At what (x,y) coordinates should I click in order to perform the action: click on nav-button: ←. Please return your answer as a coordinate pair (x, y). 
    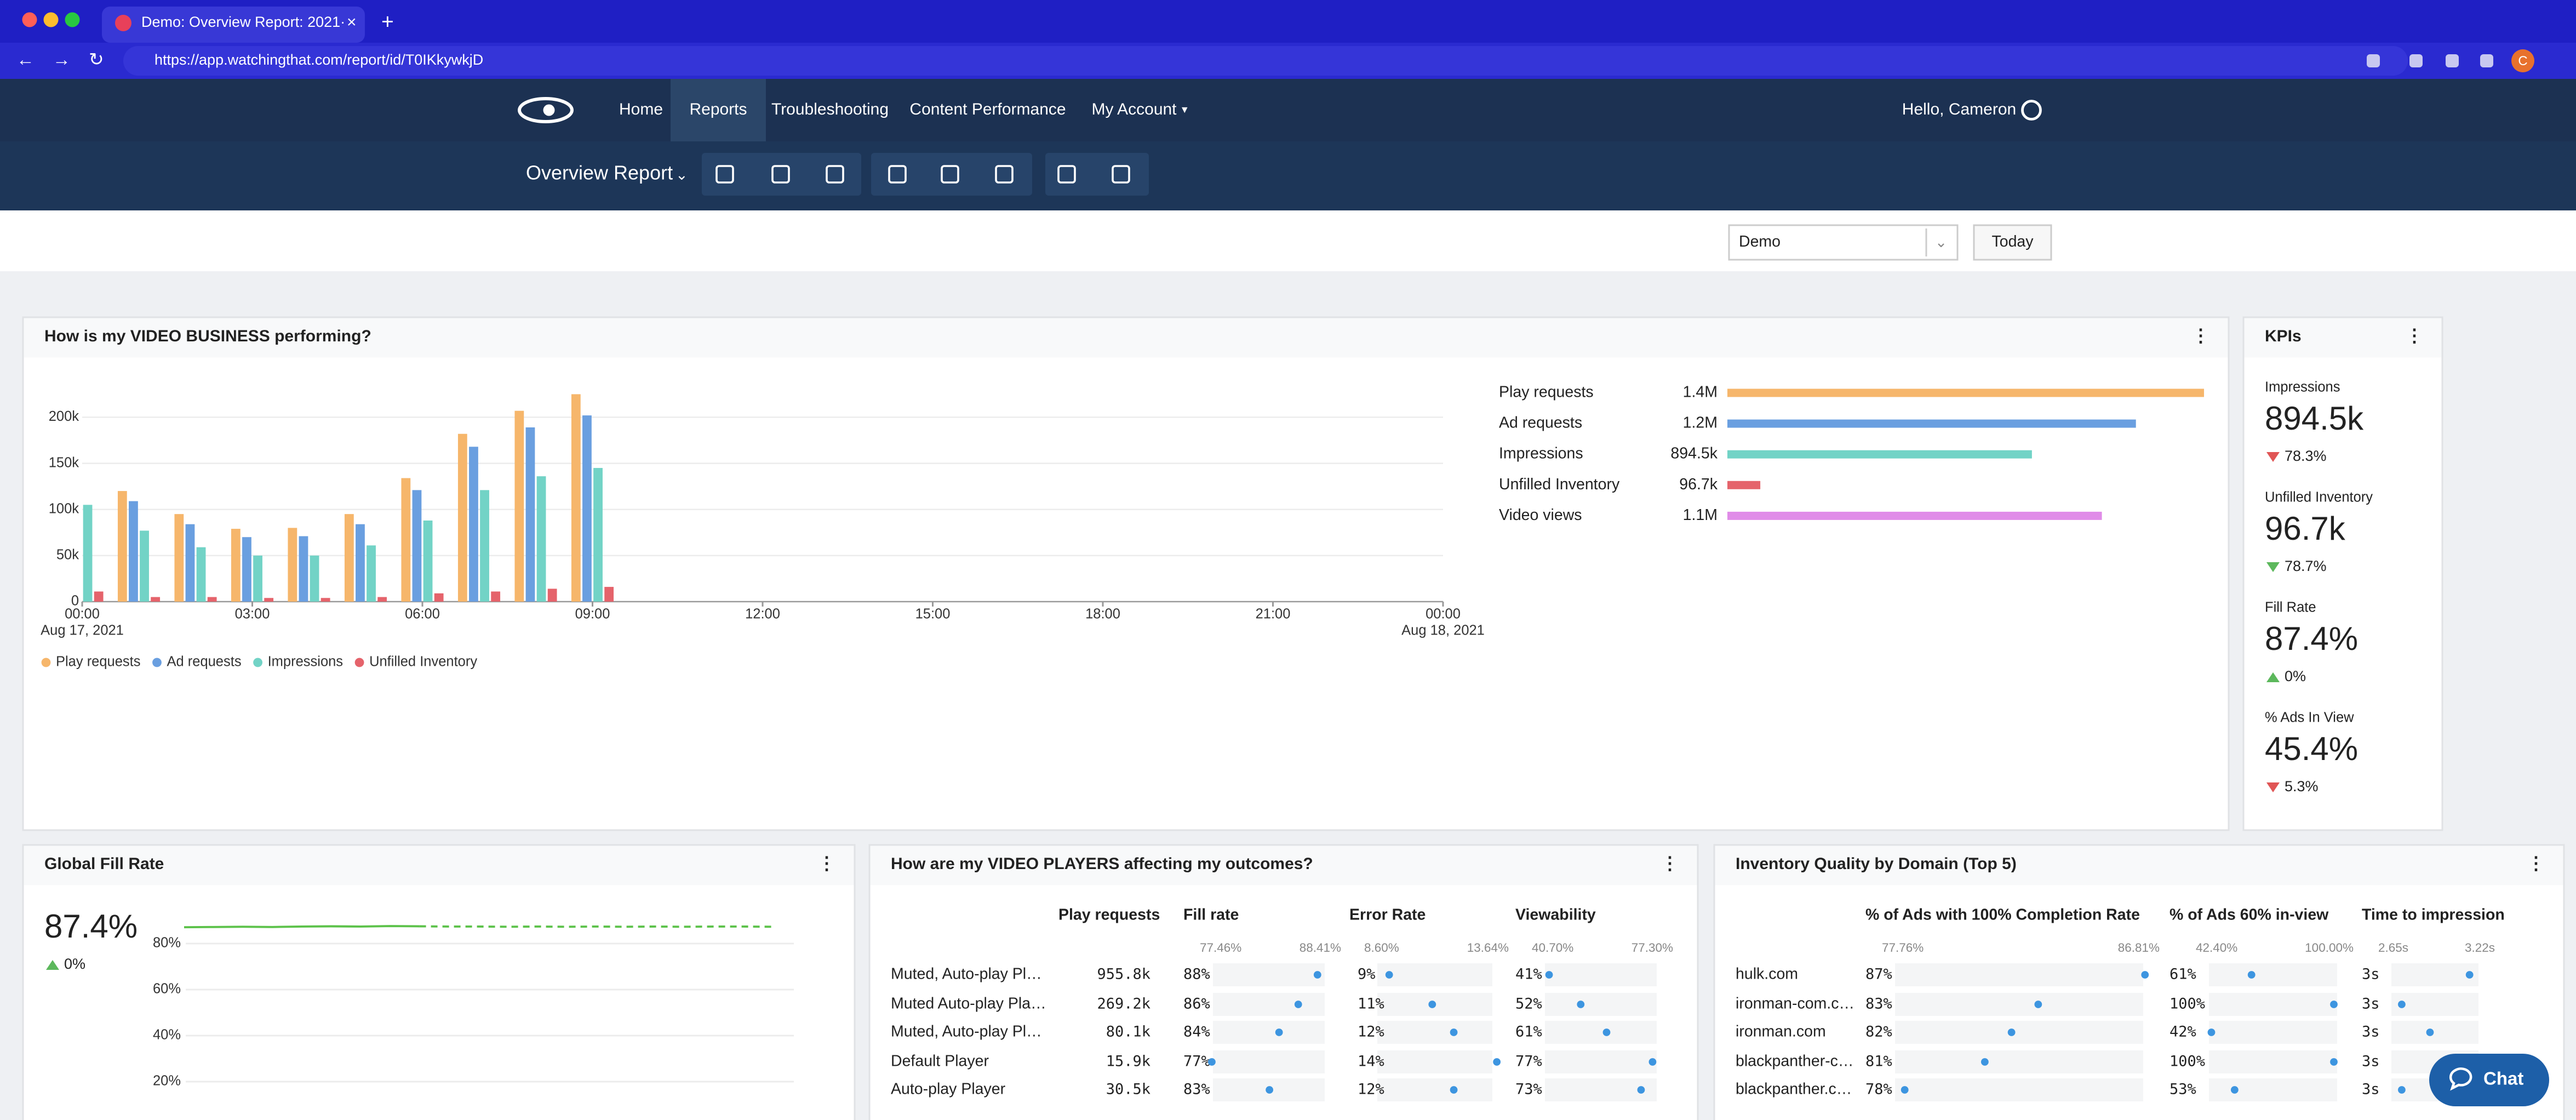
    Looking at the image, I should click on (25, 59).